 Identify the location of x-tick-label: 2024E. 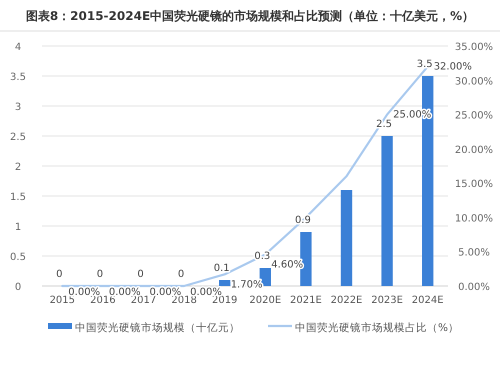
(428, 300).